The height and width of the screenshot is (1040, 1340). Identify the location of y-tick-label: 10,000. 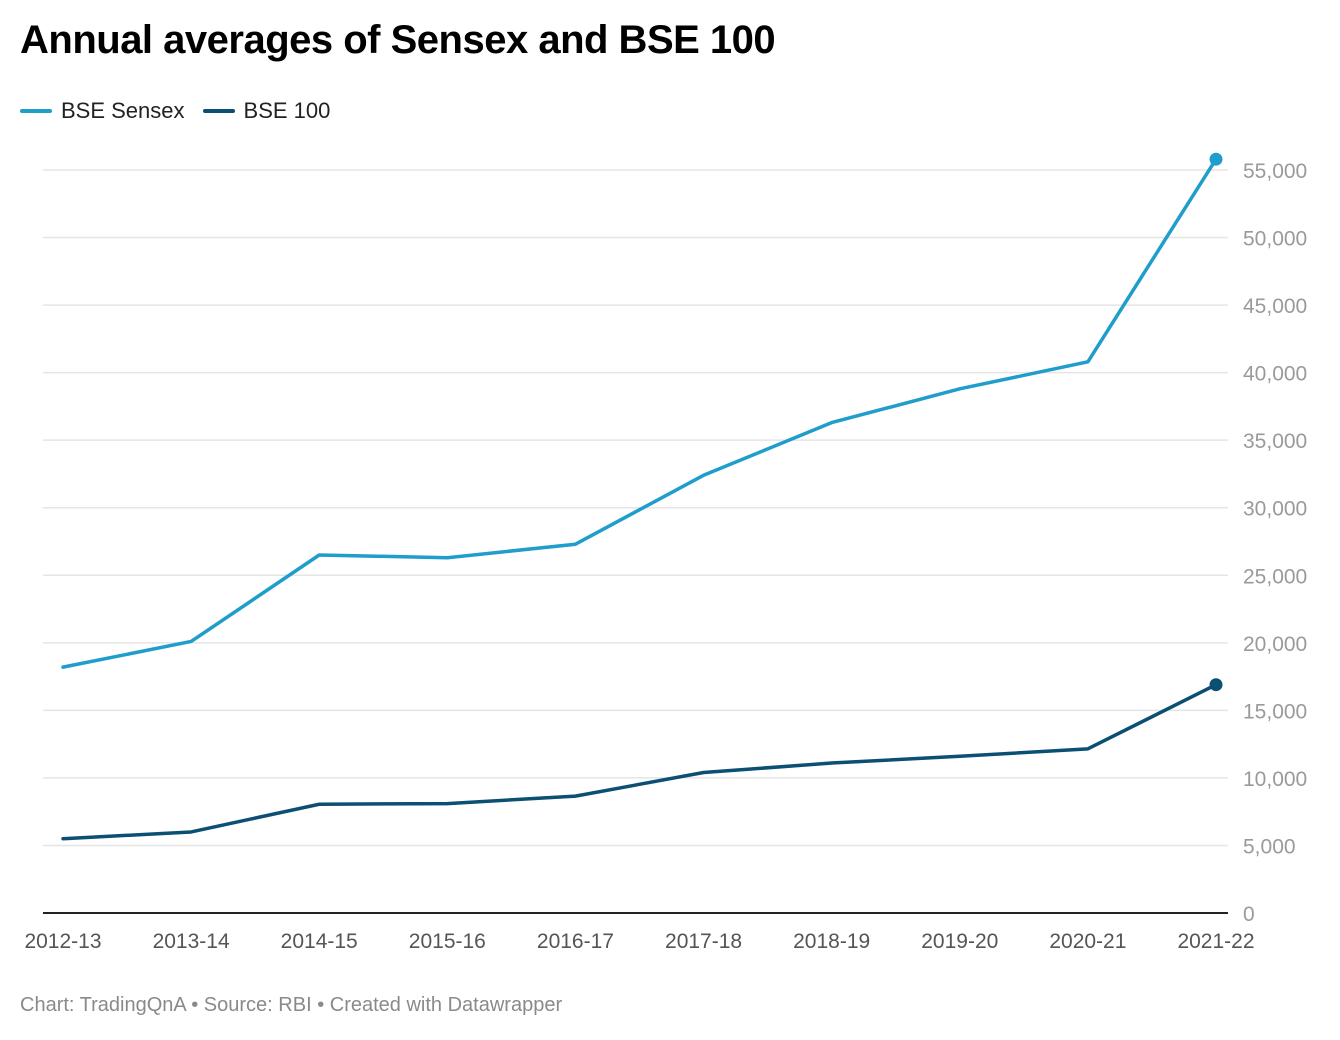
(1275, 779).